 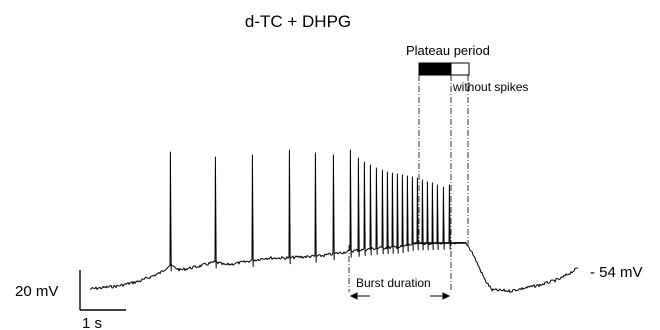 I want to click on burst-arrows, so click(x=400, y=296).